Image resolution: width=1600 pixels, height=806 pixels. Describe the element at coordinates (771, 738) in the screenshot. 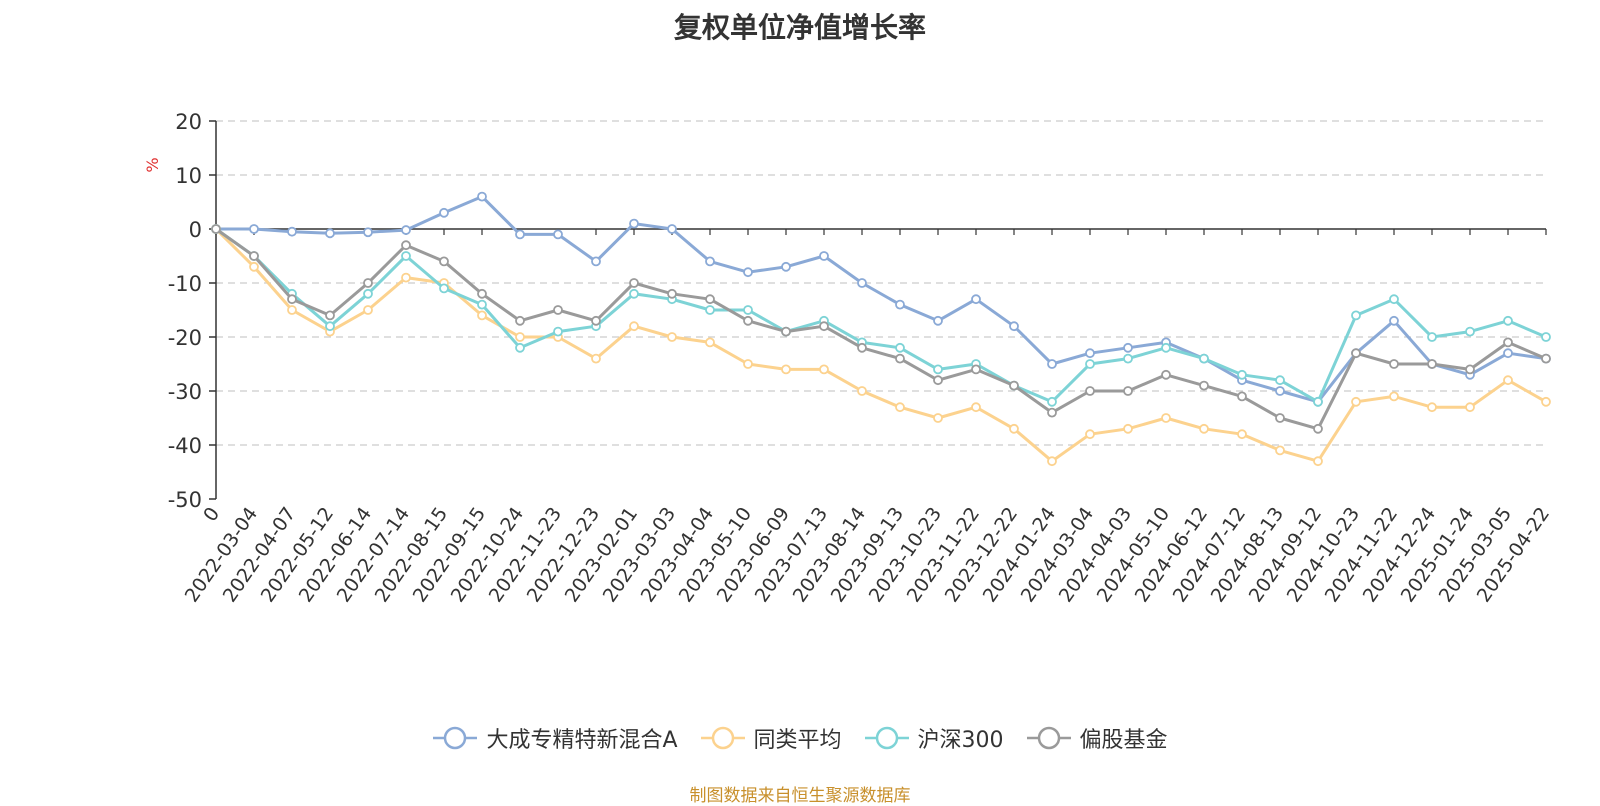

I see `legend-item: 同类平均` at that location.